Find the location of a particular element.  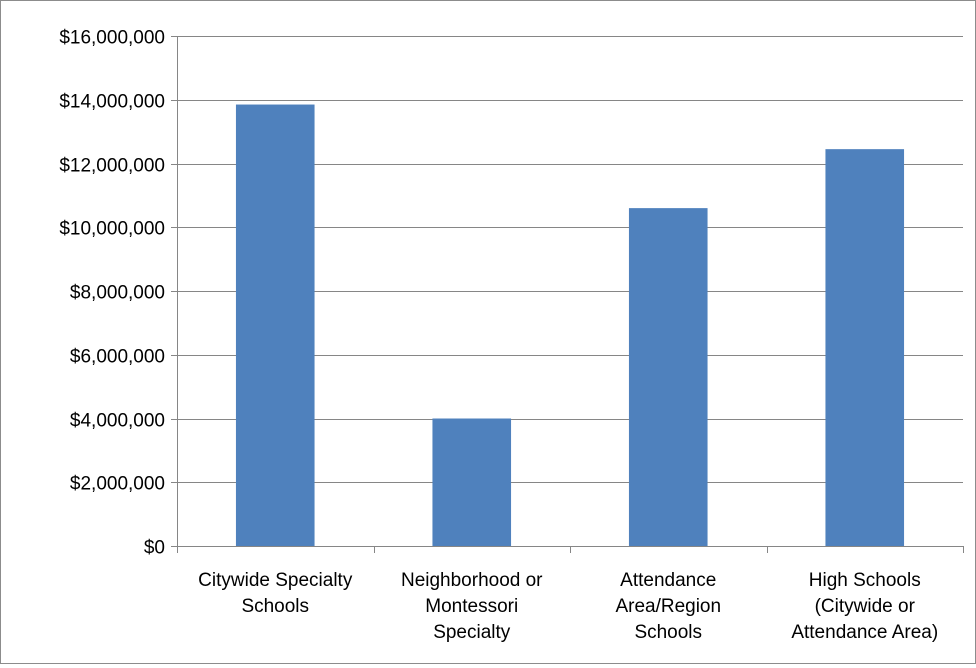

x-tick-label: Neighborhood or Montessori Specialty is located at coordinates (472, 606).